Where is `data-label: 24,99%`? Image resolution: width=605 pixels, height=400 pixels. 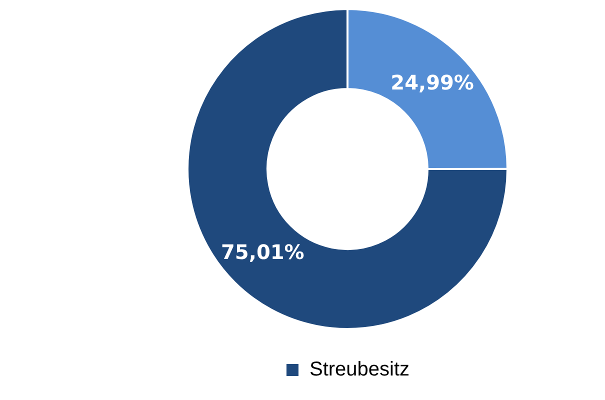
data-label: 24,99% is located at coordinates (432, 82).